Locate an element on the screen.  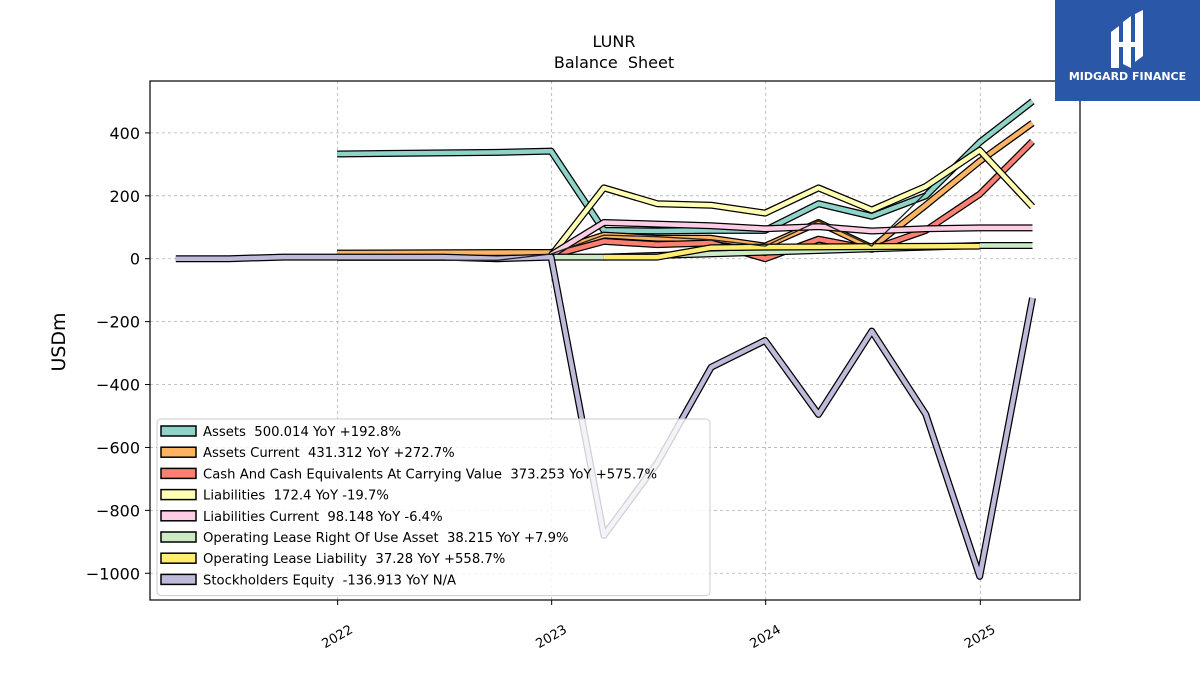
series-liabilities is located at coordinates (792, 202).